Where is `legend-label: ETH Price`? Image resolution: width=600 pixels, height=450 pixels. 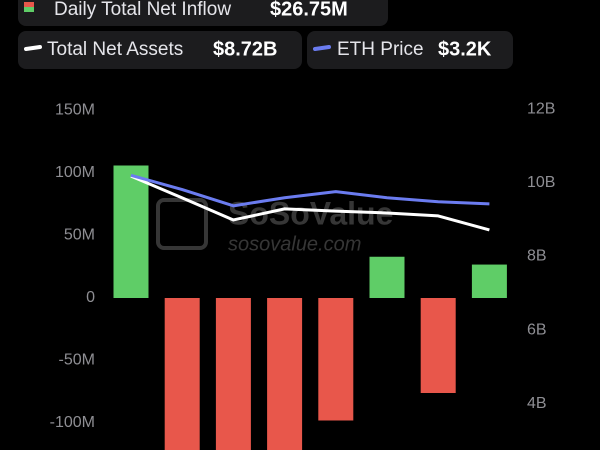
legend-label: ETH Price is located at coordinates (380, 49).